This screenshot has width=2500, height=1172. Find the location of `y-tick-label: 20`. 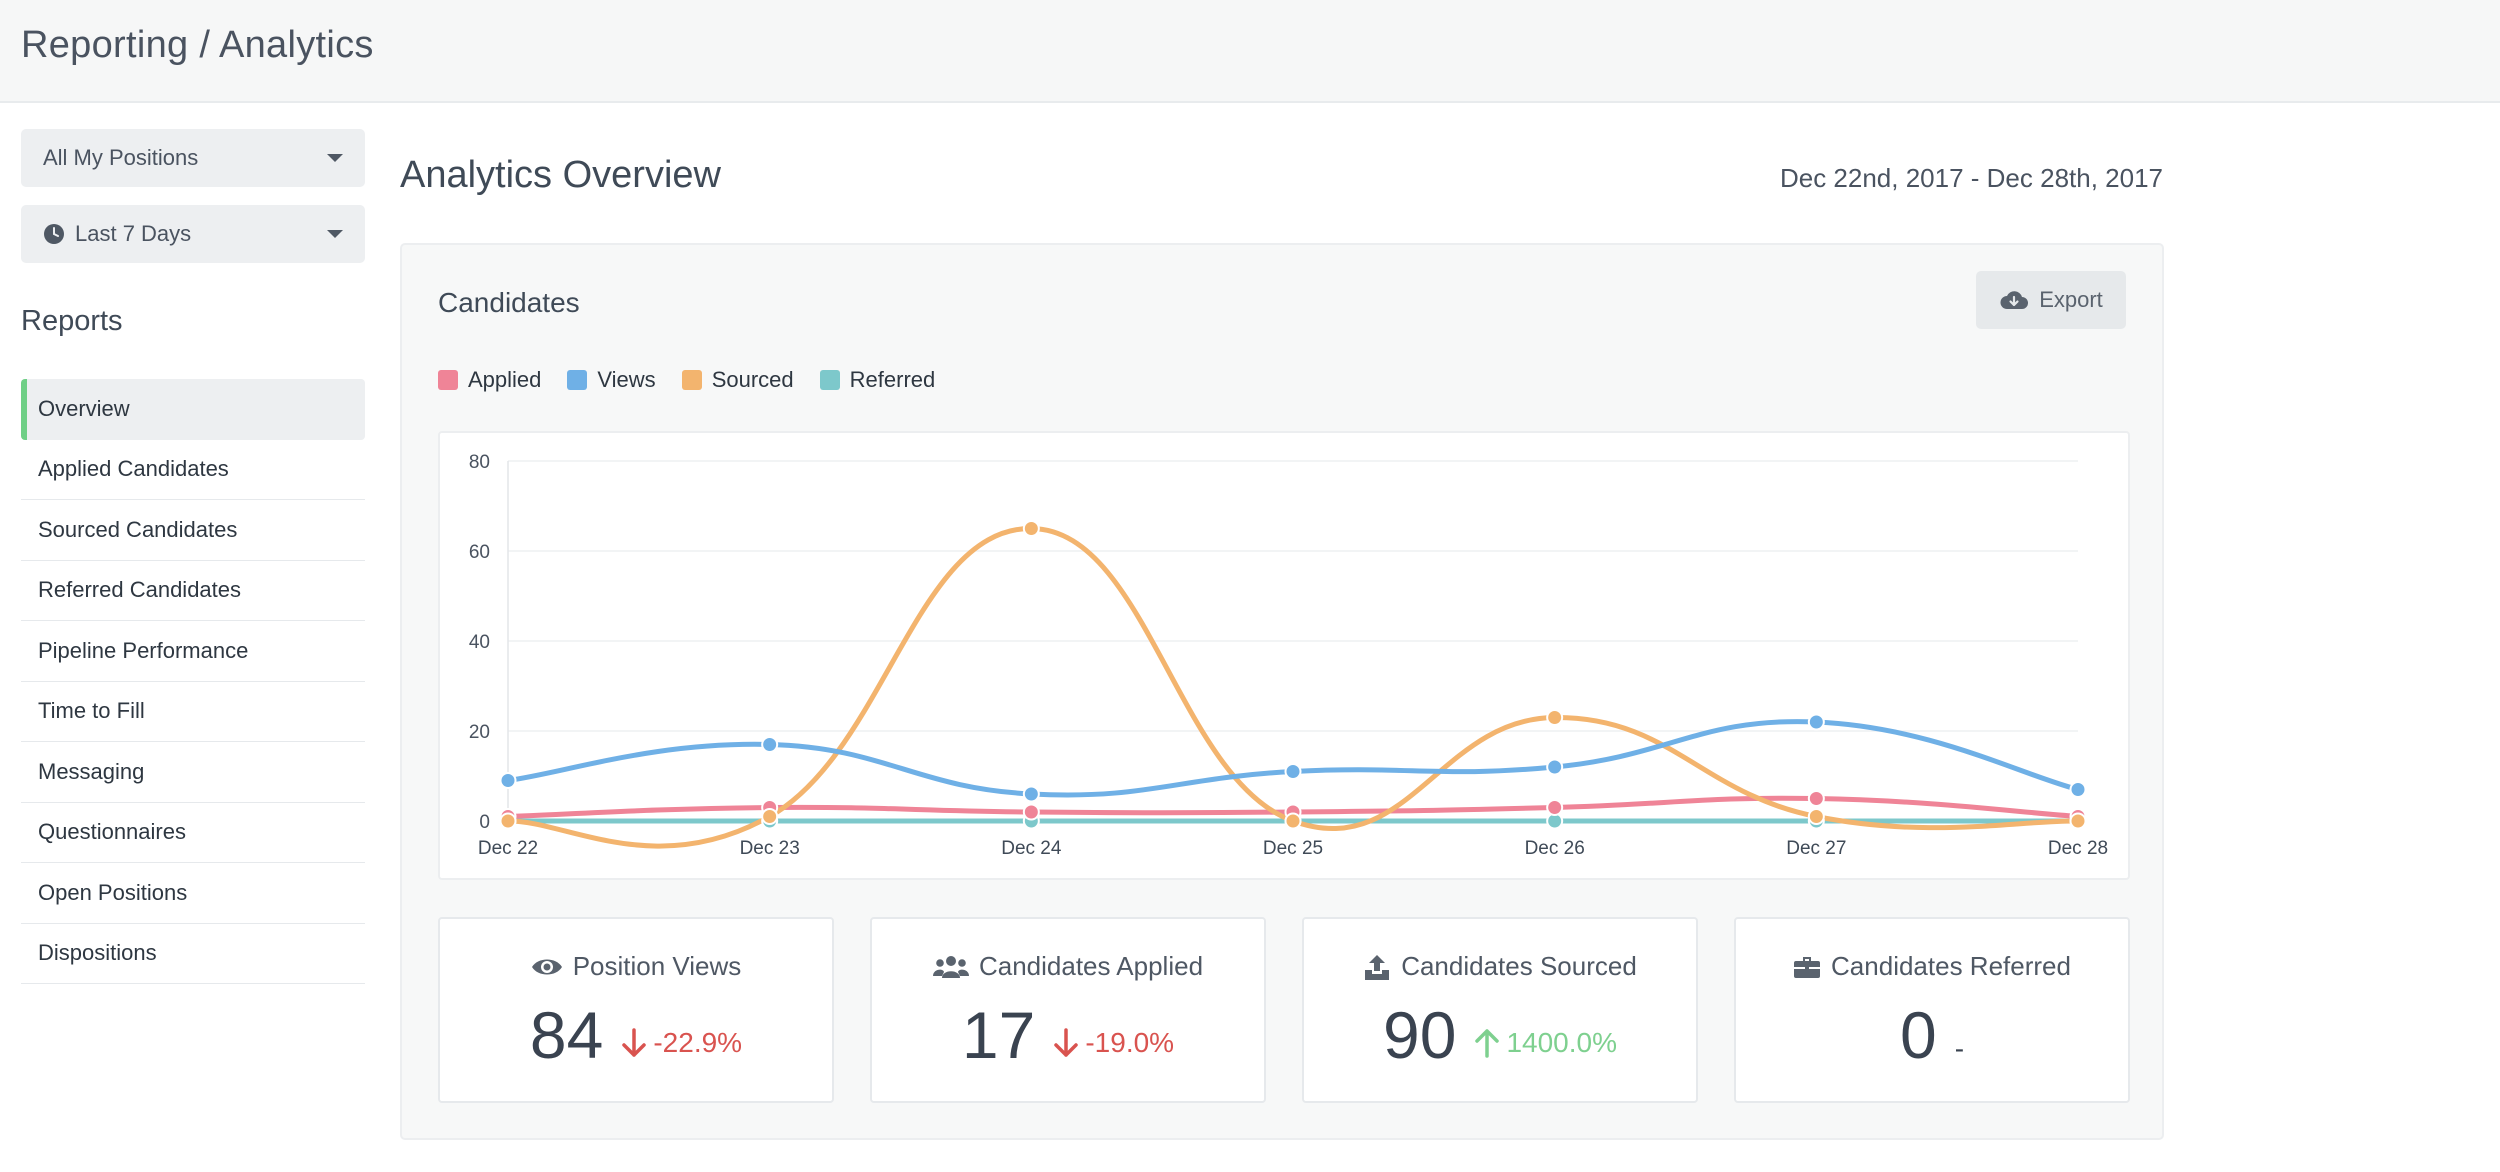

y-tick-label: 20 is located at coordinates (479, 732).